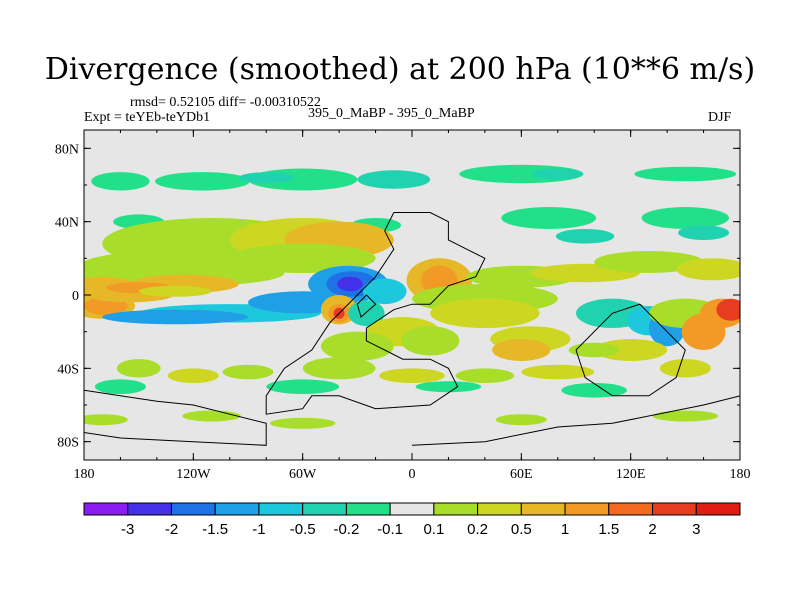  What do you see at coordinates (391, 113) in the screenshot?
I see `case-label: 395_0_MaBP - 395_0_MaBP` at bounding box center [391, 113].